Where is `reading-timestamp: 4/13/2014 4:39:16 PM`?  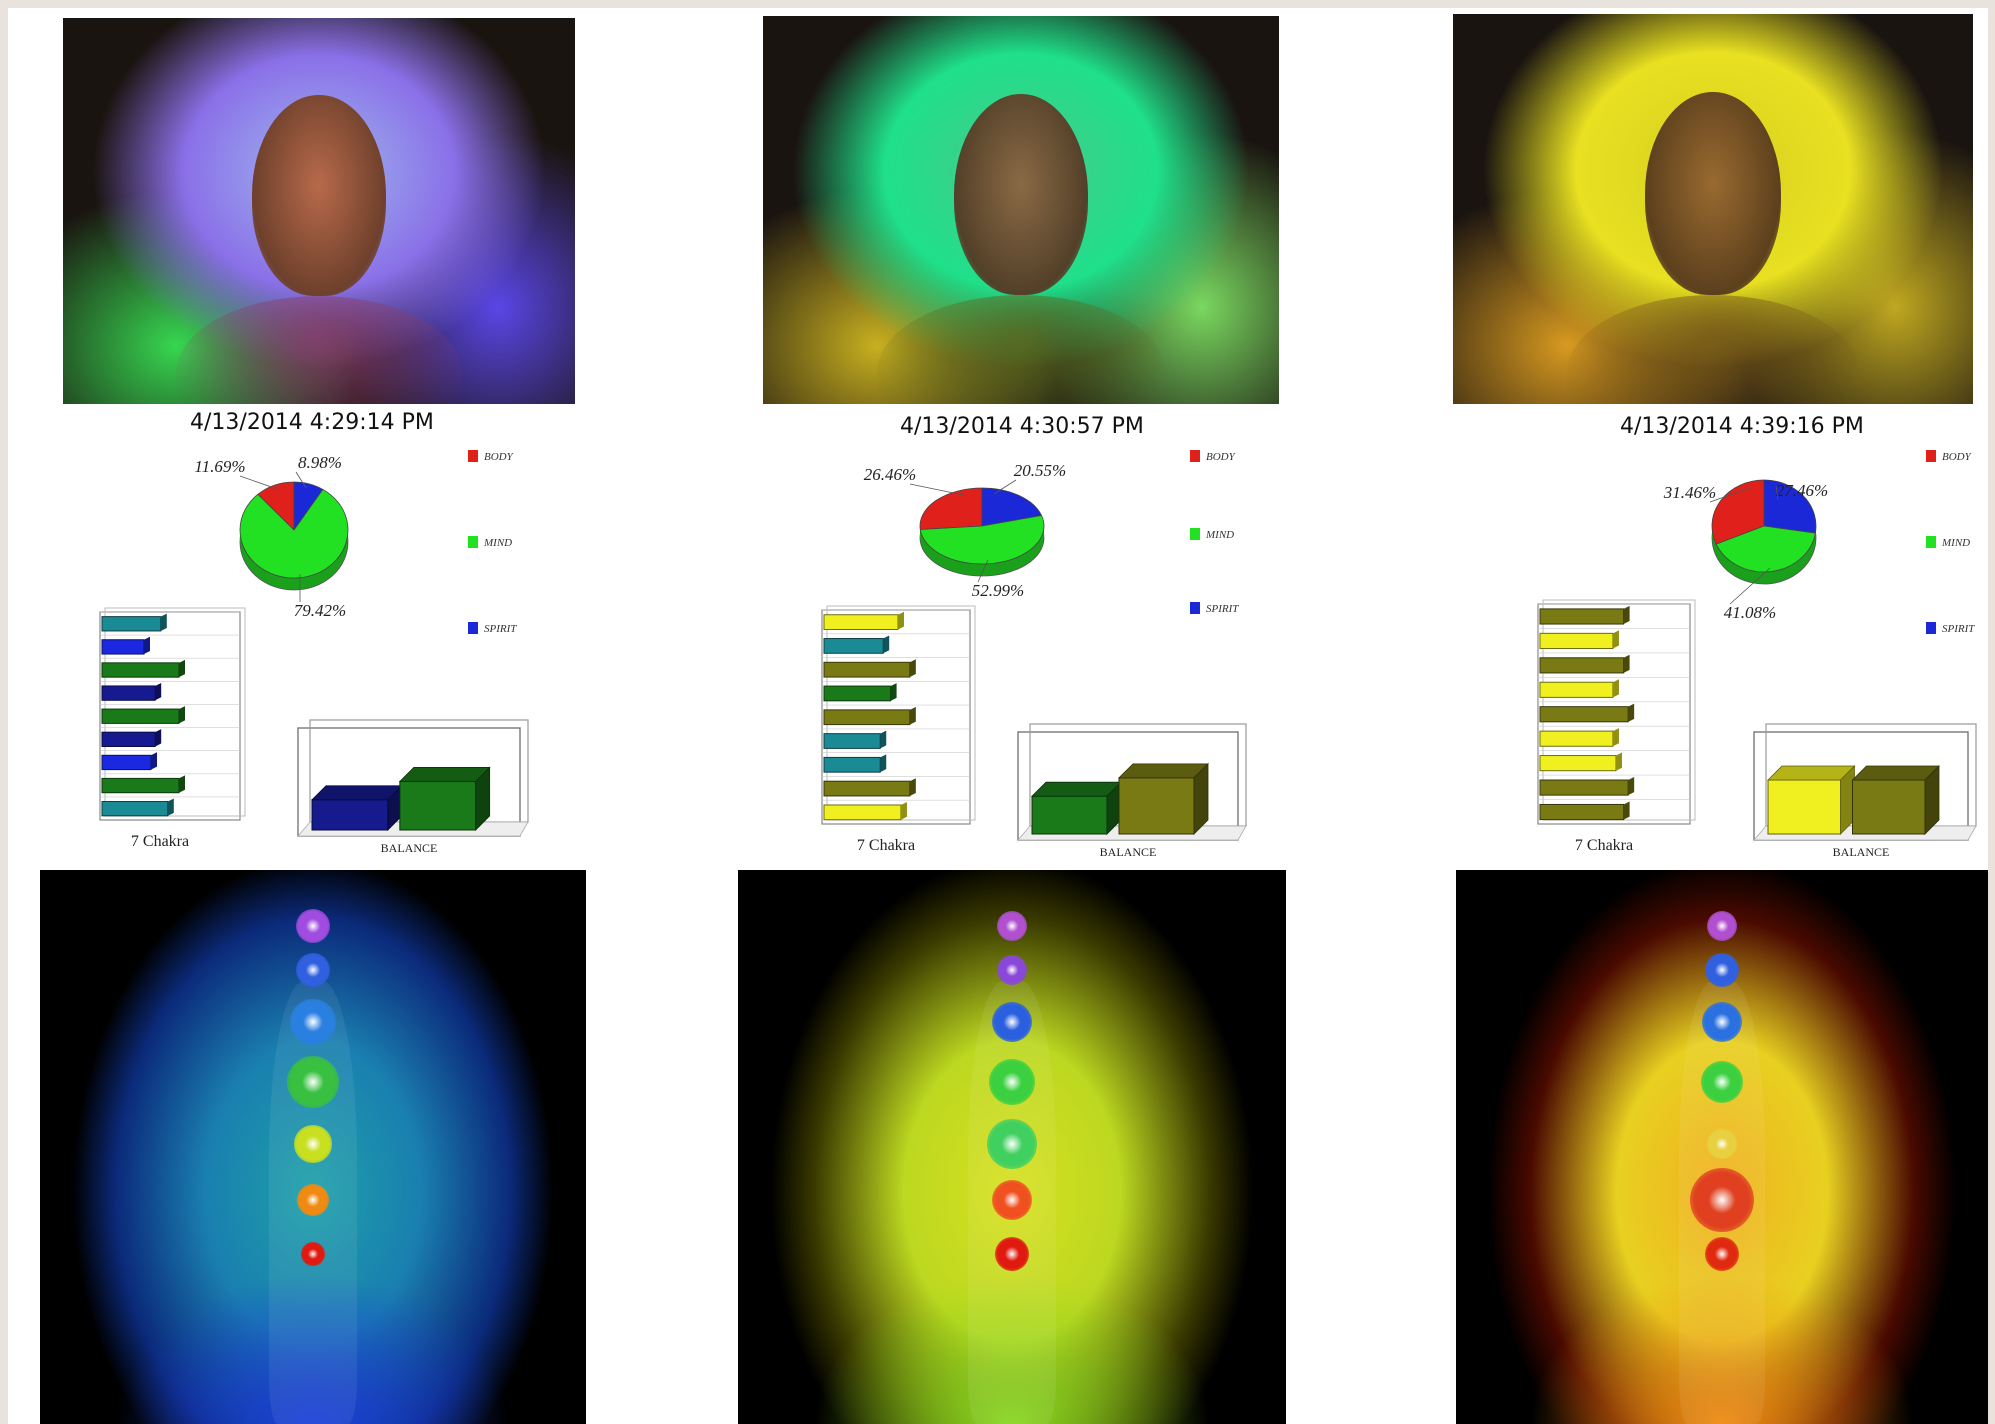
reading-timestamp: 4/13/2014 4:39:16 PM is located at coordinates (1742, 426).